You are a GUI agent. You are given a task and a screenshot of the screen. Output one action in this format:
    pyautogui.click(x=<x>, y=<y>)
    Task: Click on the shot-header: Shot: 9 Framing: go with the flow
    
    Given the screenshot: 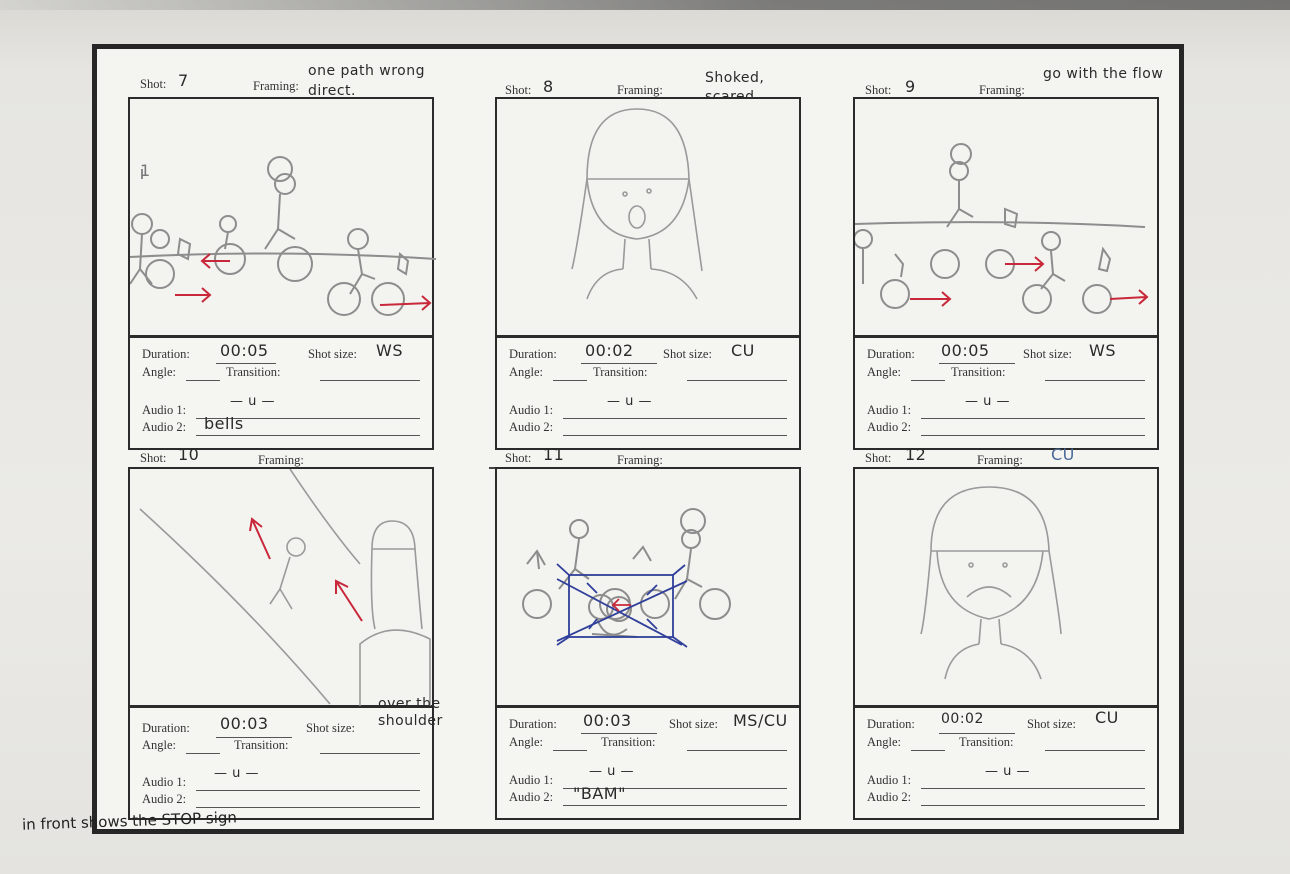 What is the action you would take?
    pyautogui.click(x=1008, y=75)
    